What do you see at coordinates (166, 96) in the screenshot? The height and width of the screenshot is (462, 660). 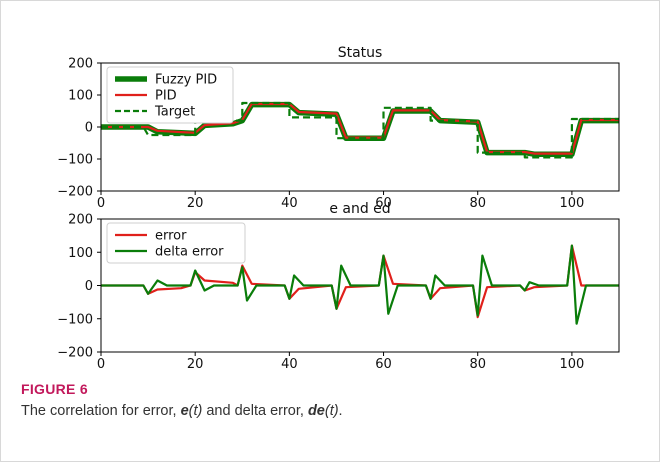 I see `legend-label: PID` at bounding box center [166, 96].